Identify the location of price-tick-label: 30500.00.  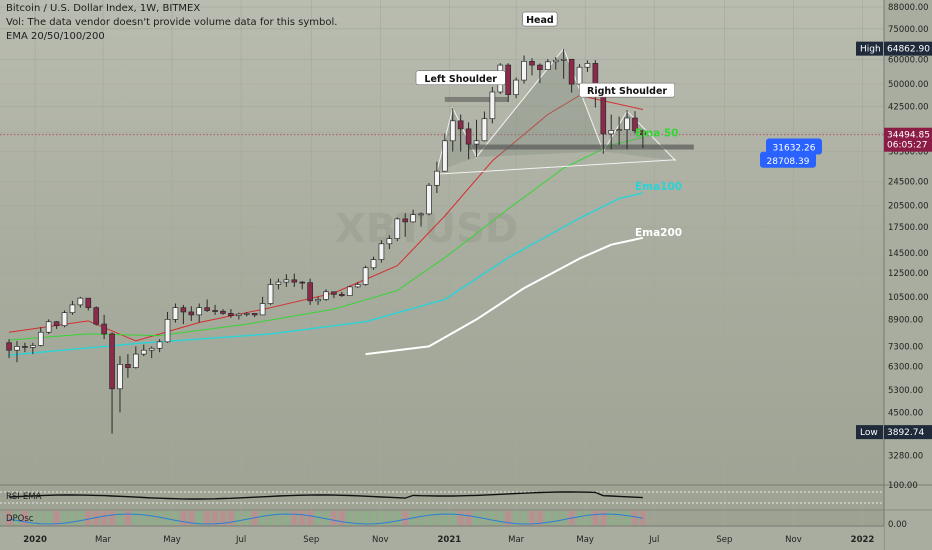
(908, 153).